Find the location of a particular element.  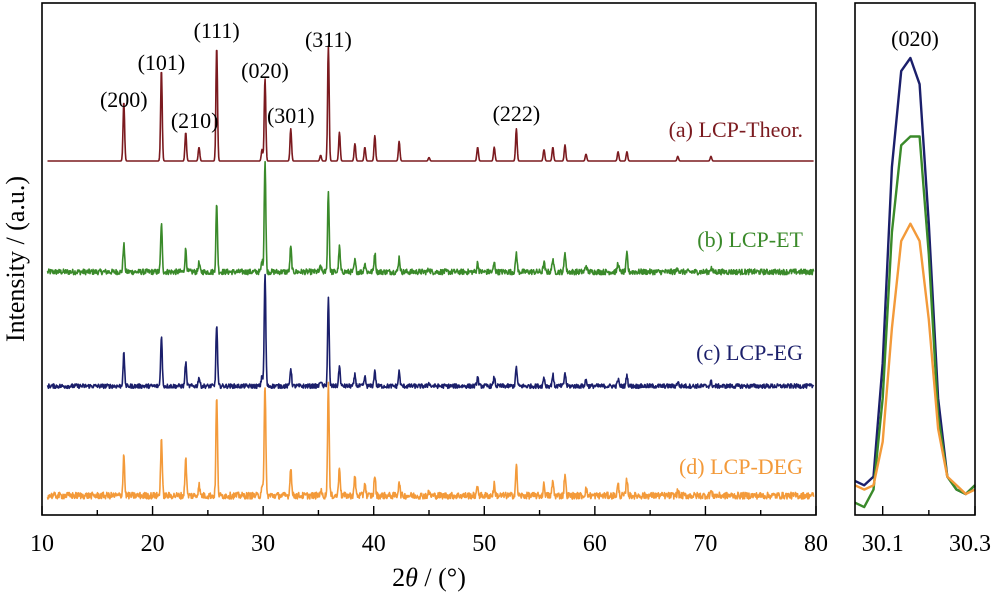

inset-x-ticks: 30.1 30.3 is located at coordinates (926, 531).